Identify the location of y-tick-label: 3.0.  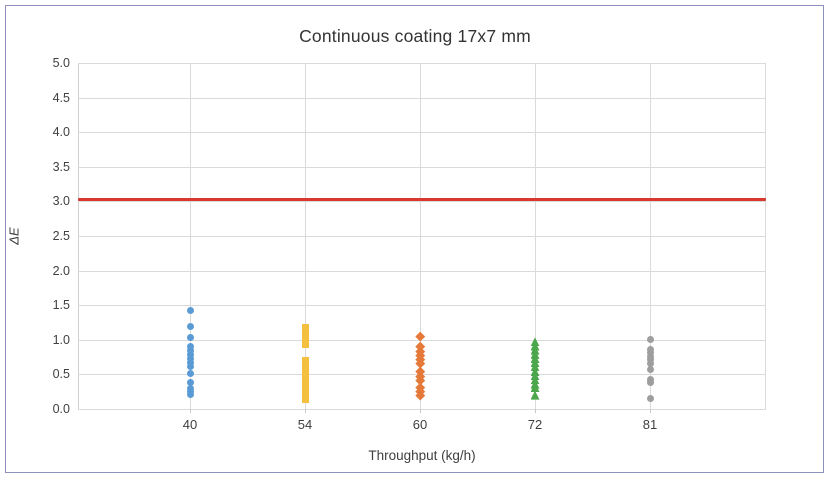
(61, 201).